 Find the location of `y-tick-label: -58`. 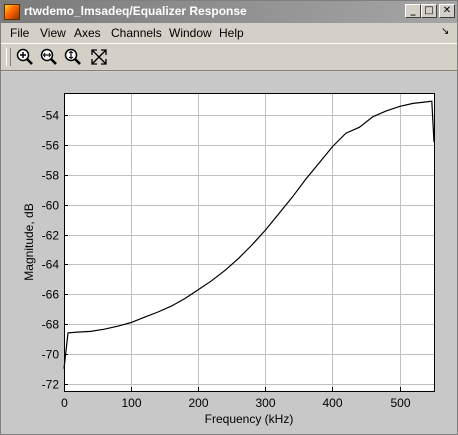

y-tick-label: -58 is located at coordinates (51, 176).